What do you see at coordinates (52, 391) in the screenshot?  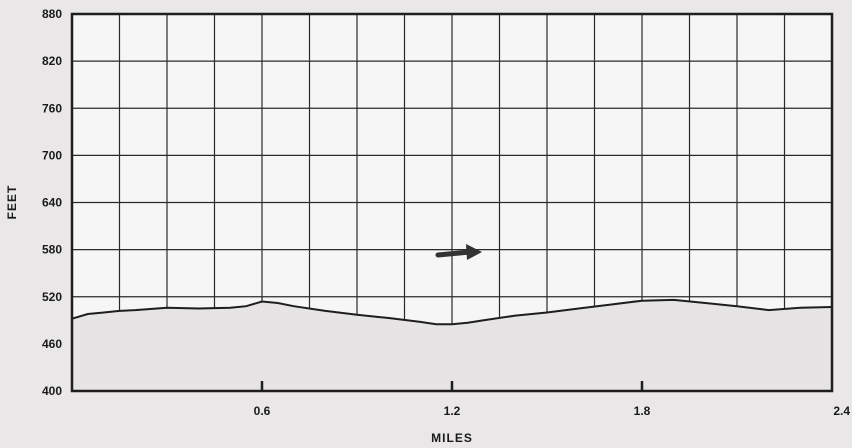 I see `y-tick-label: 400` at bounding box center [52, 391].